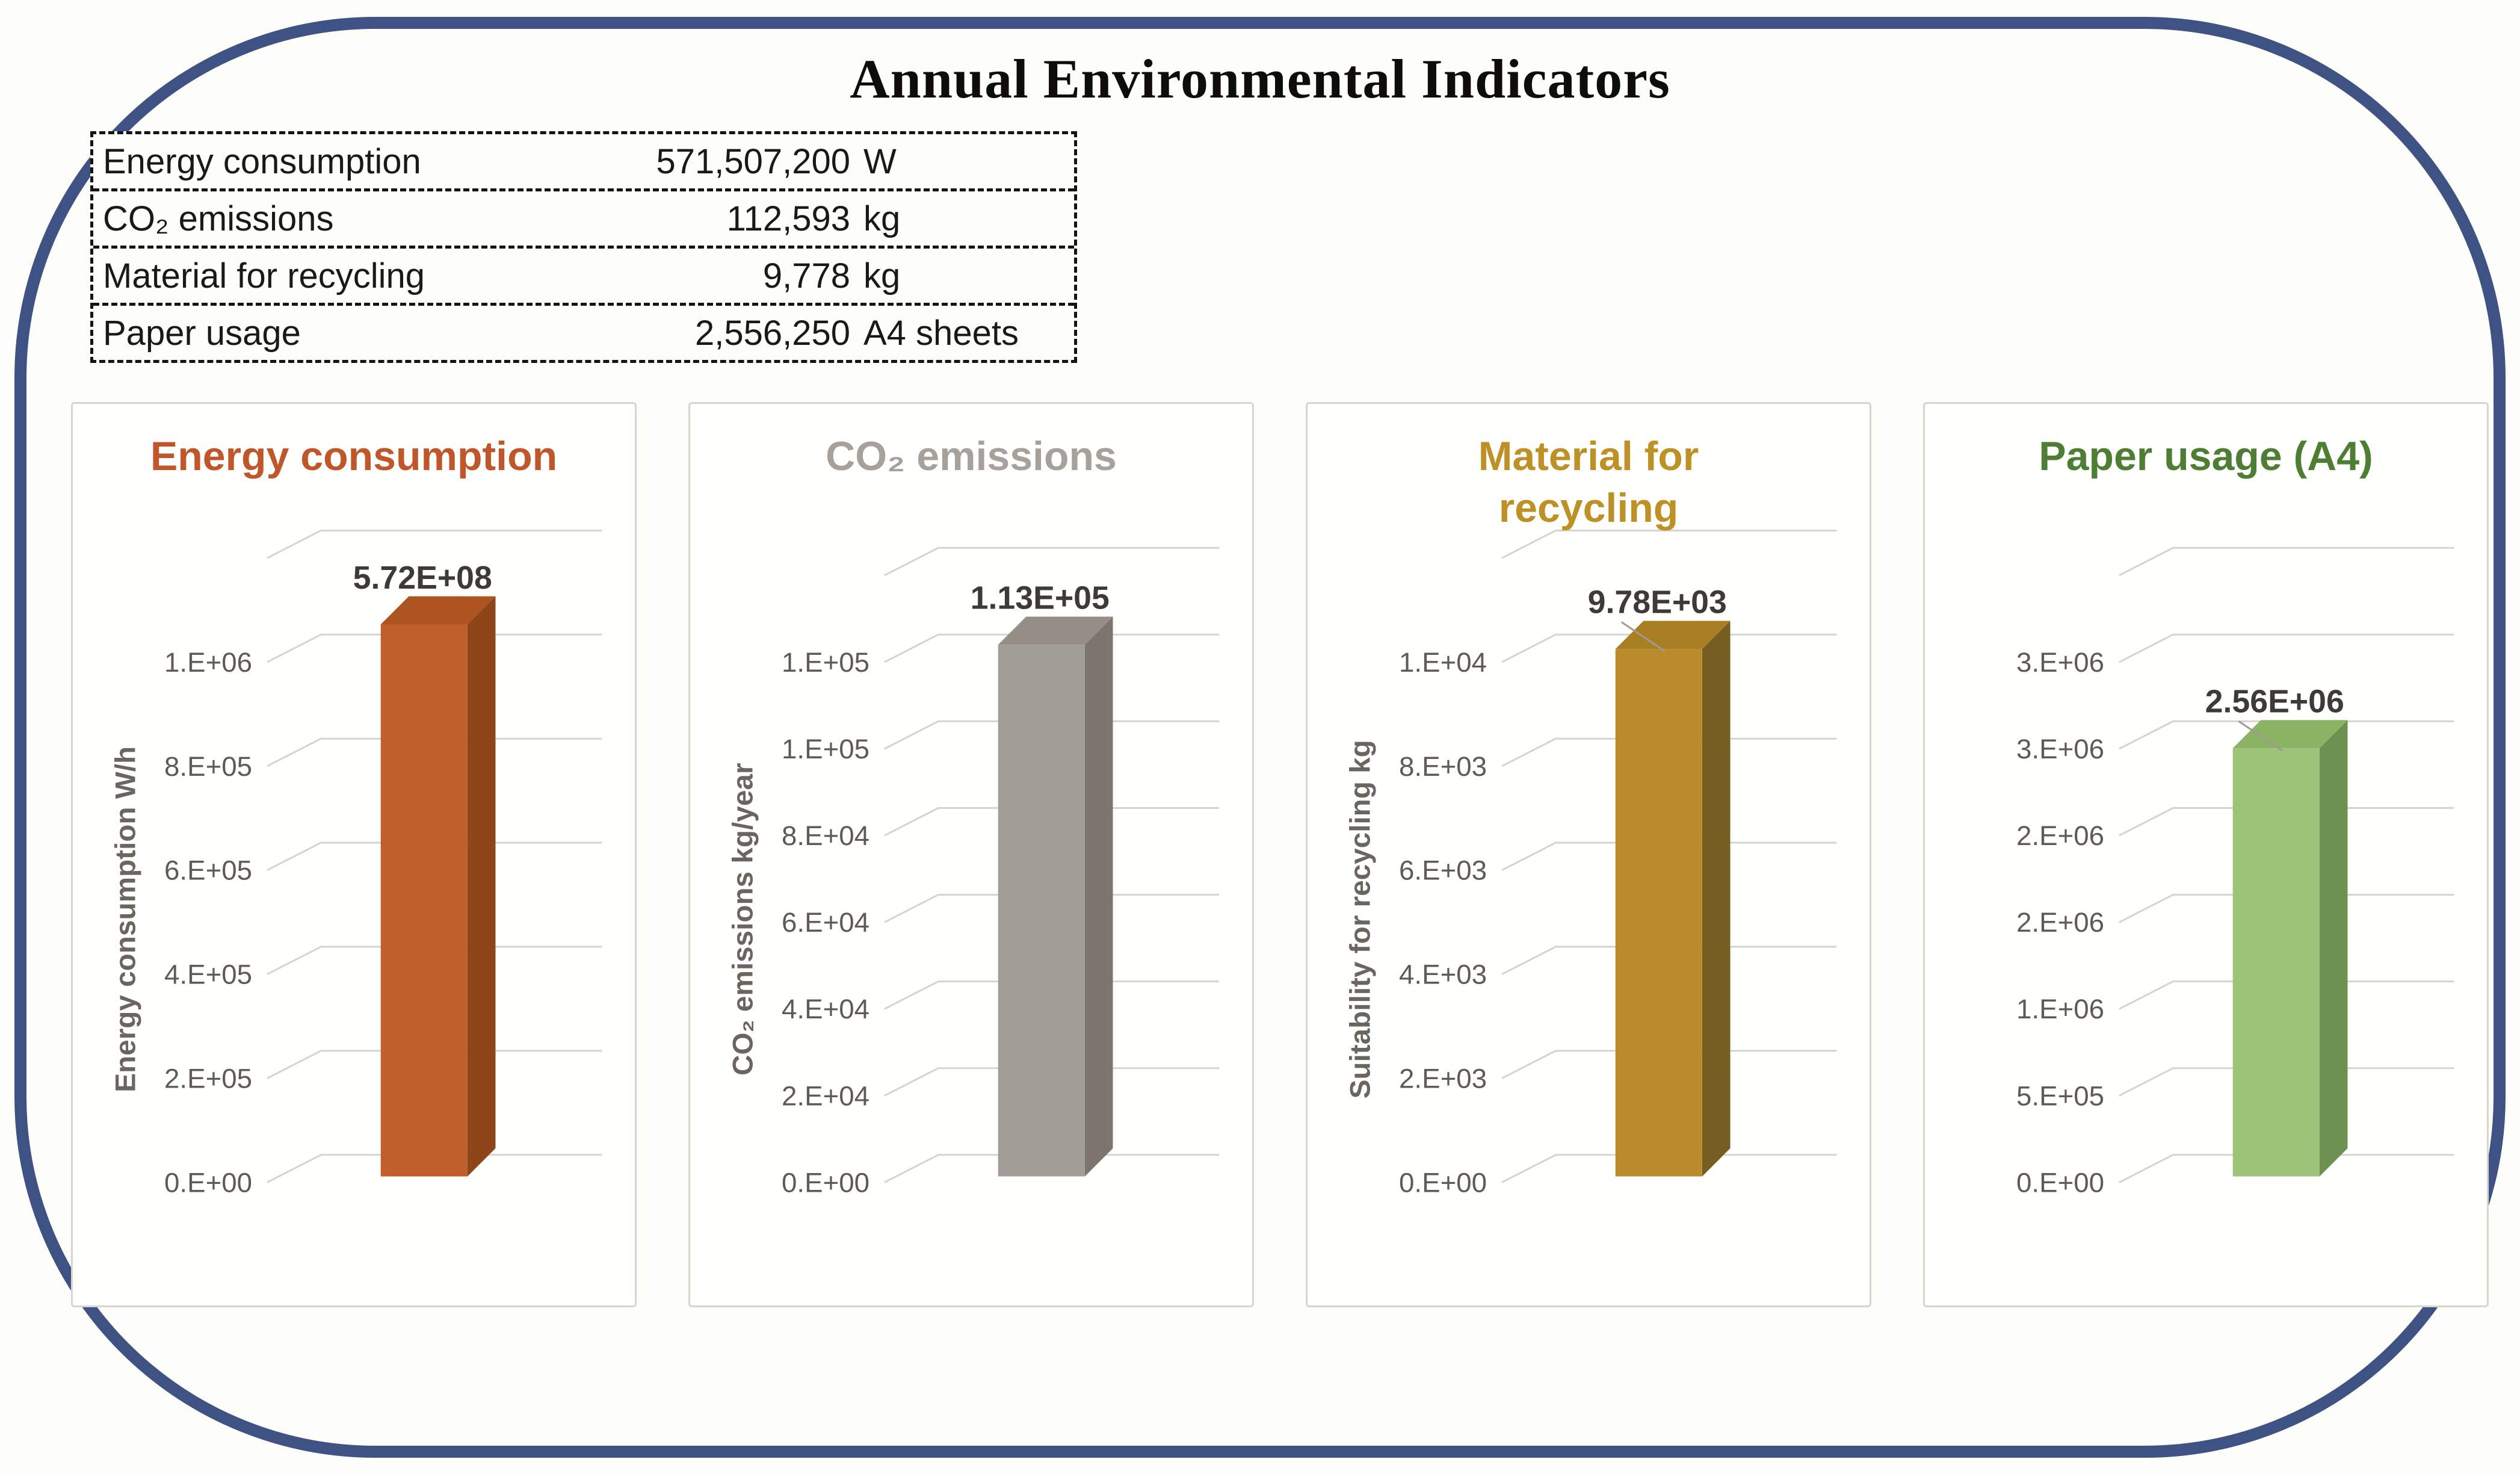  I want to click on axis-tick-label: 8.E+05, so click(208, 767).